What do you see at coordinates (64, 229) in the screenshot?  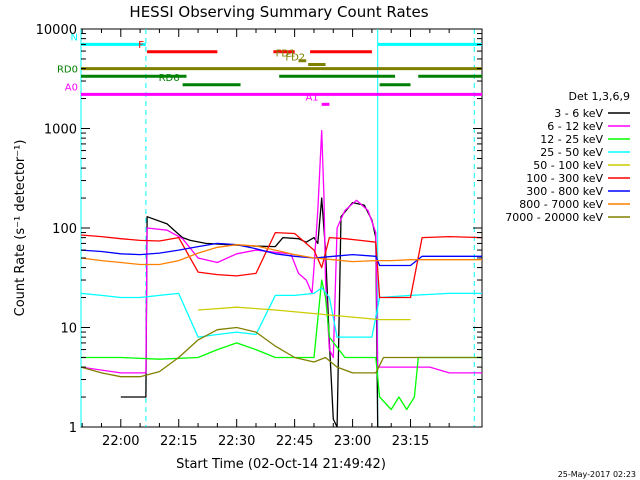 I see `y-tick-label: 100` at bounding box center [64, 229].